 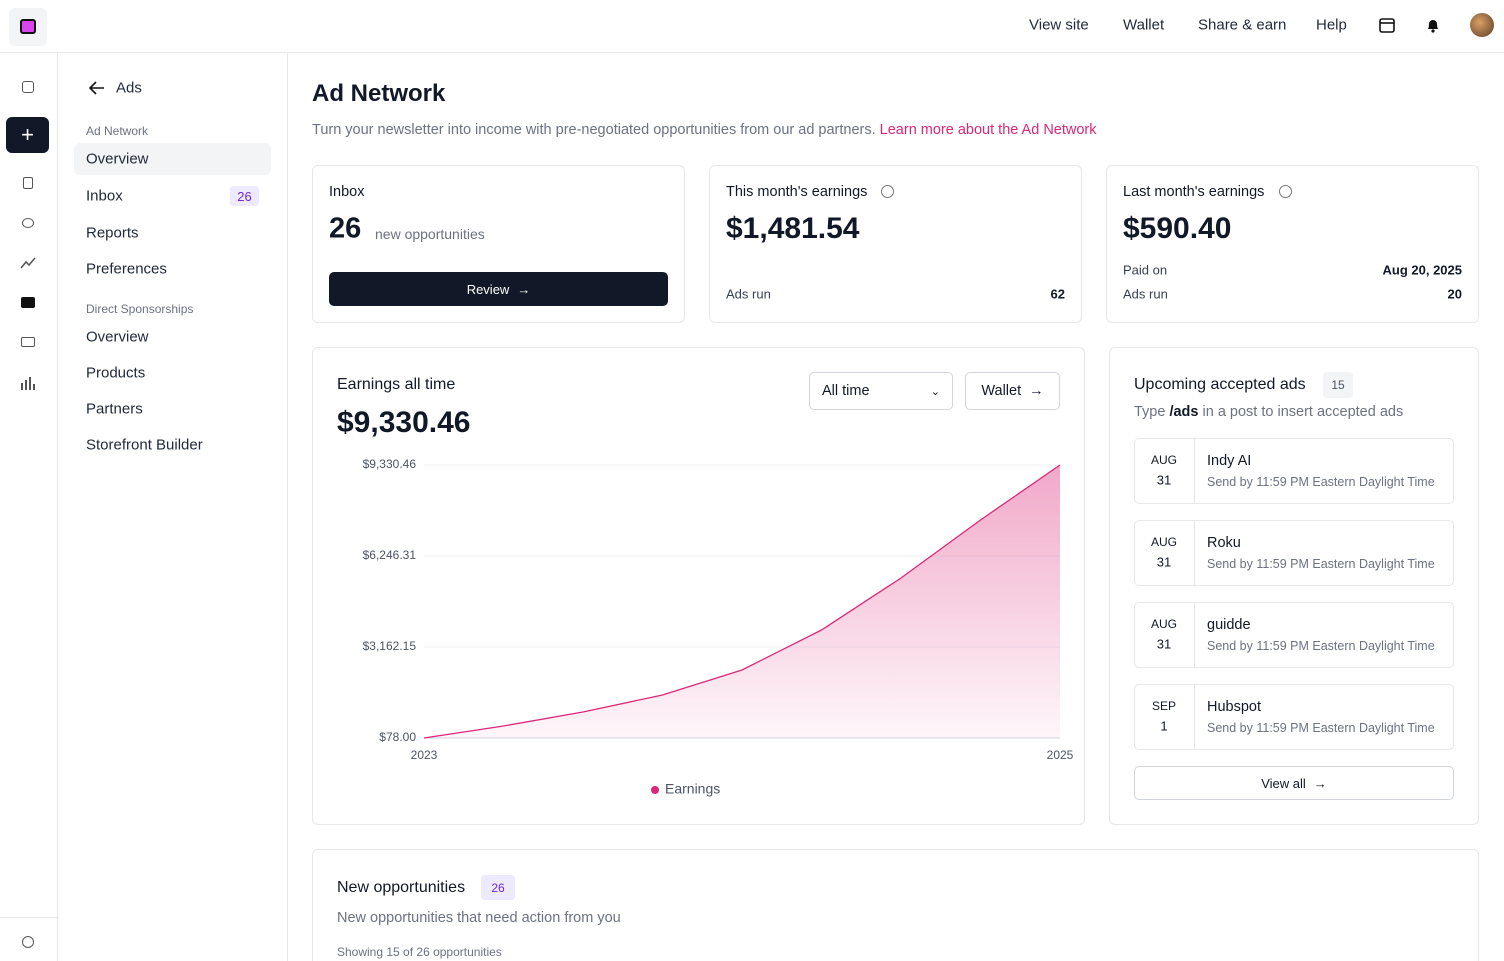 What do you see at coordinates (424, 755) in the screenshot?
I see `x-tick-label: 2023` at bounding box center [424, 755].